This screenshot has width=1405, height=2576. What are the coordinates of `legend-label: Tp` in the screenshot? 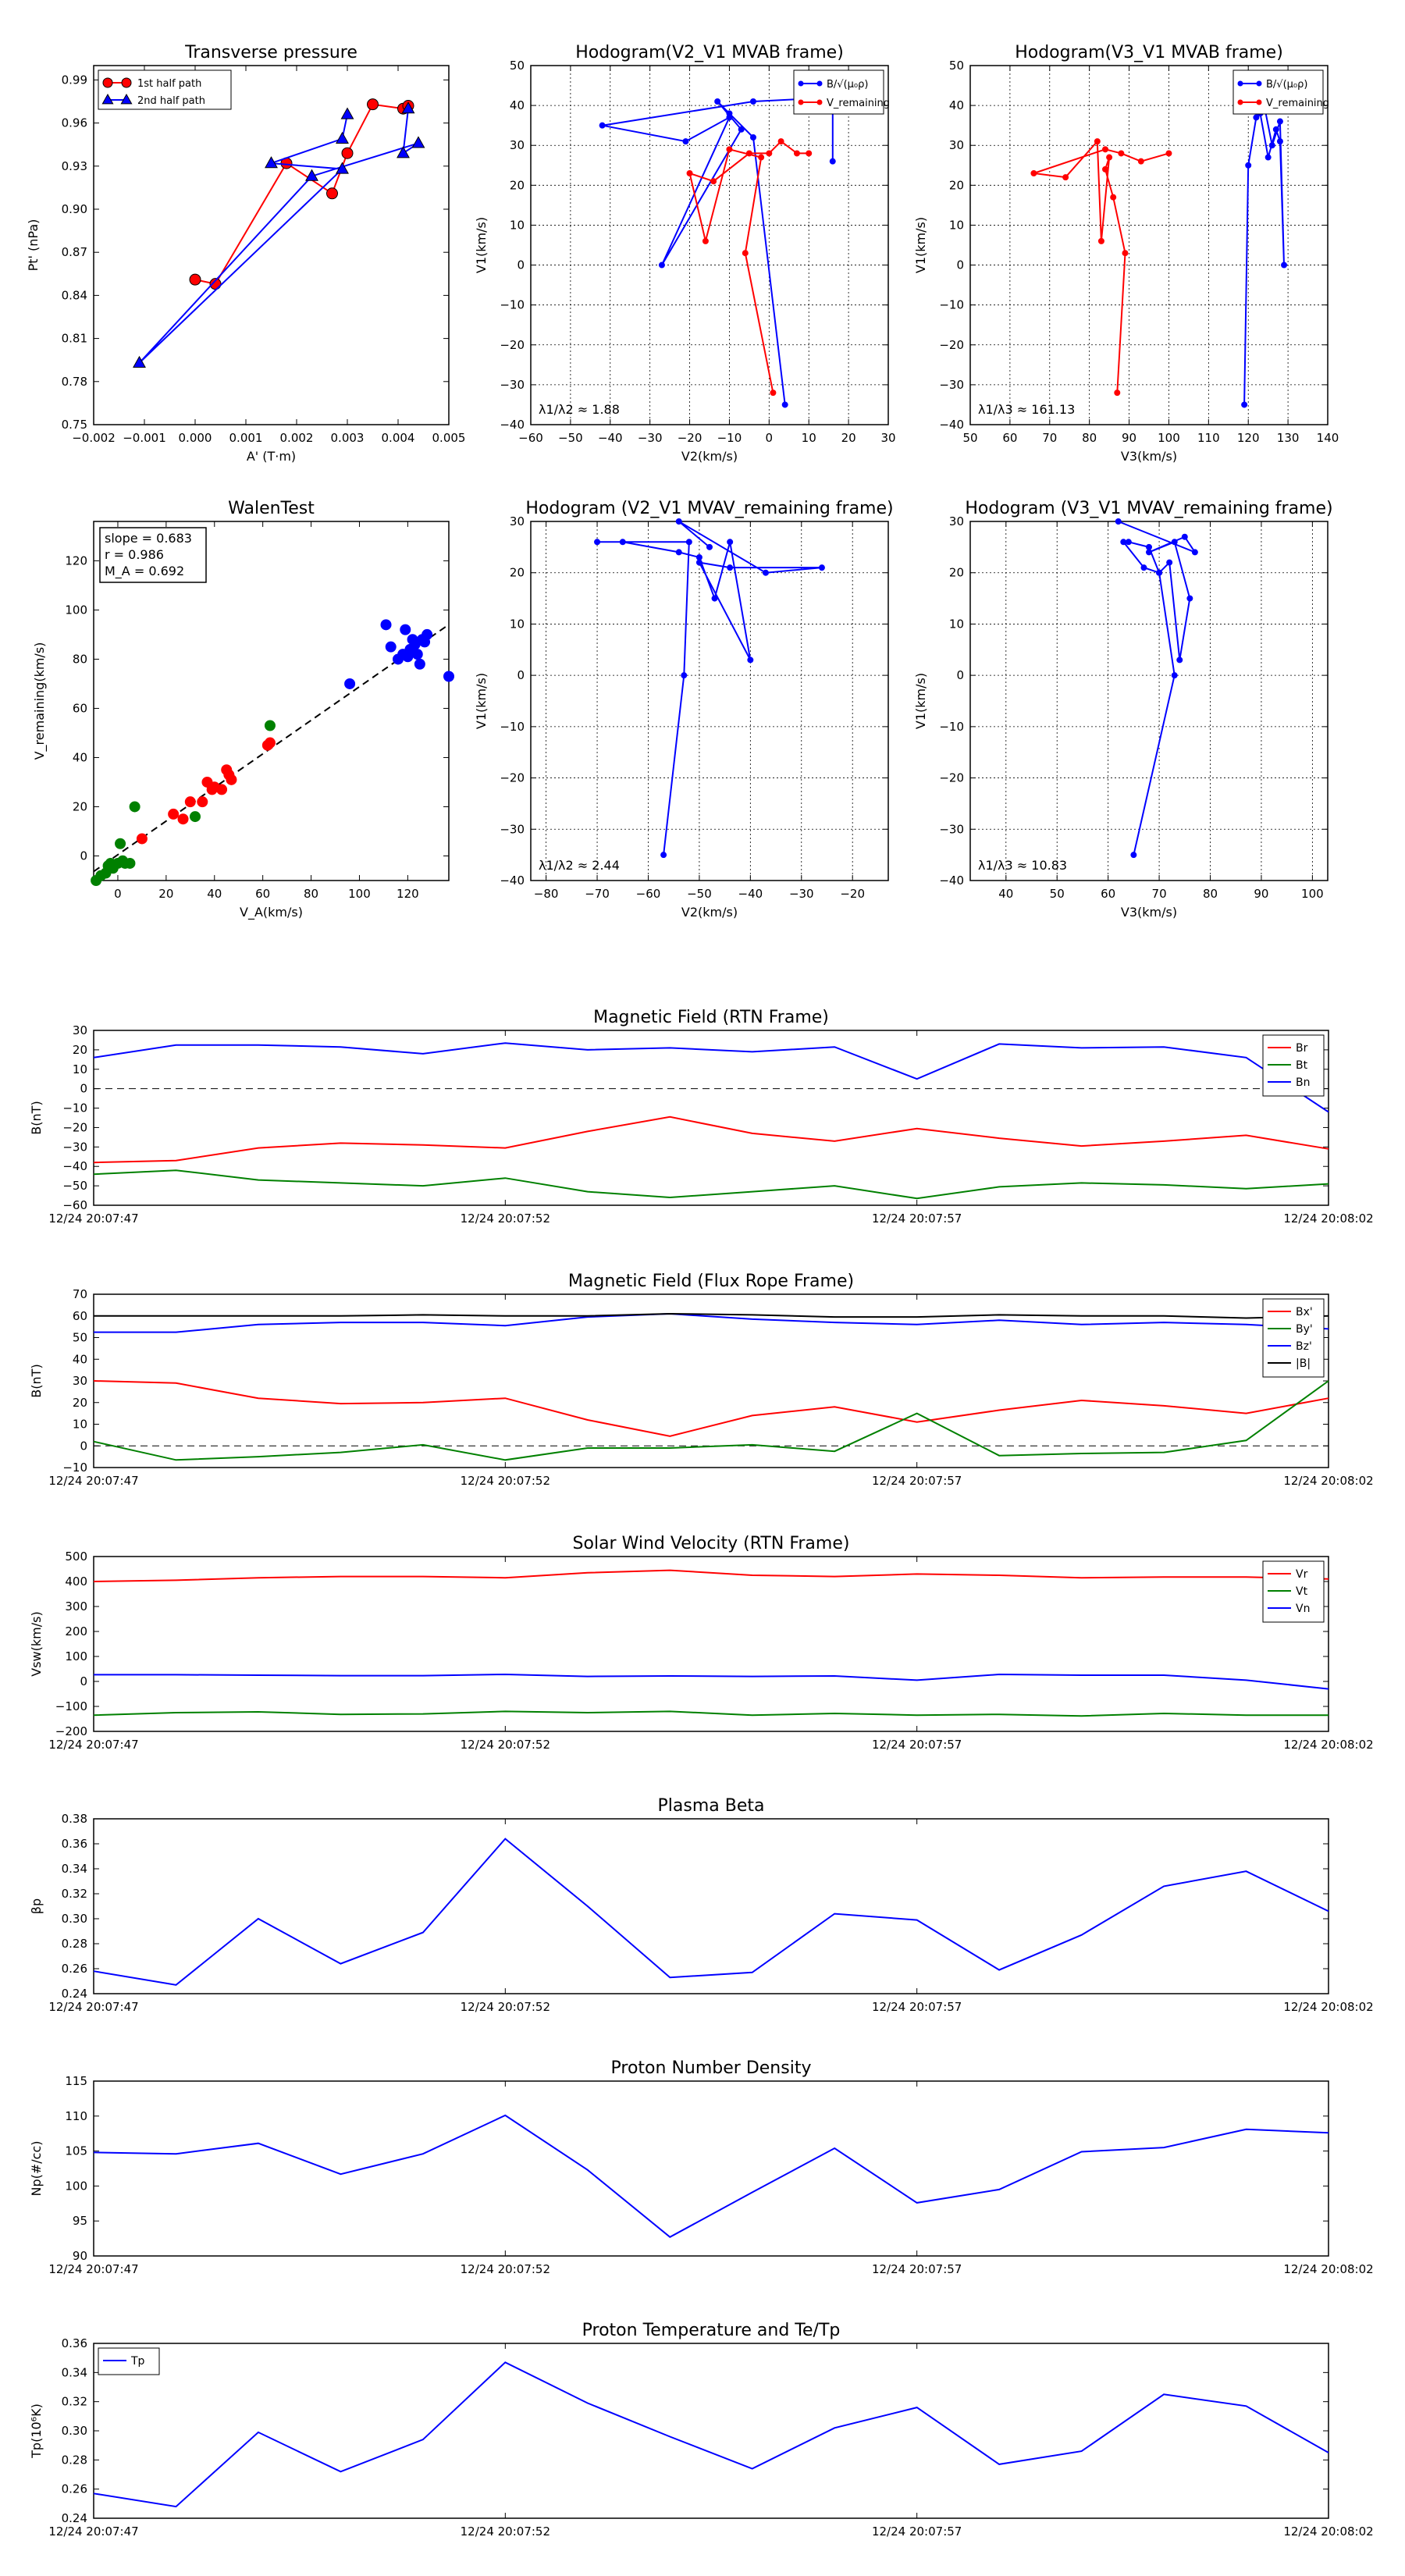 It's located at (137, 2361).